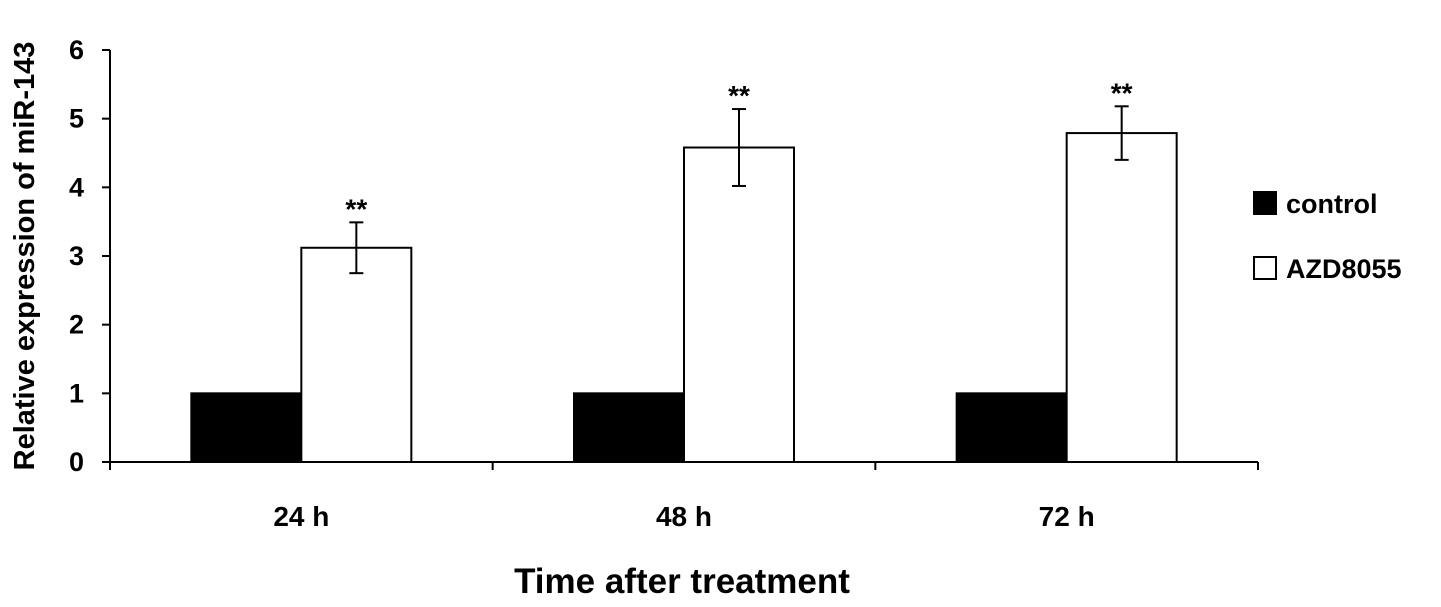 The image size is (1441, 607). Describe the element at coordinates (1327, 236) in the screenshot. I see `legend: control AZD8055` at that location.